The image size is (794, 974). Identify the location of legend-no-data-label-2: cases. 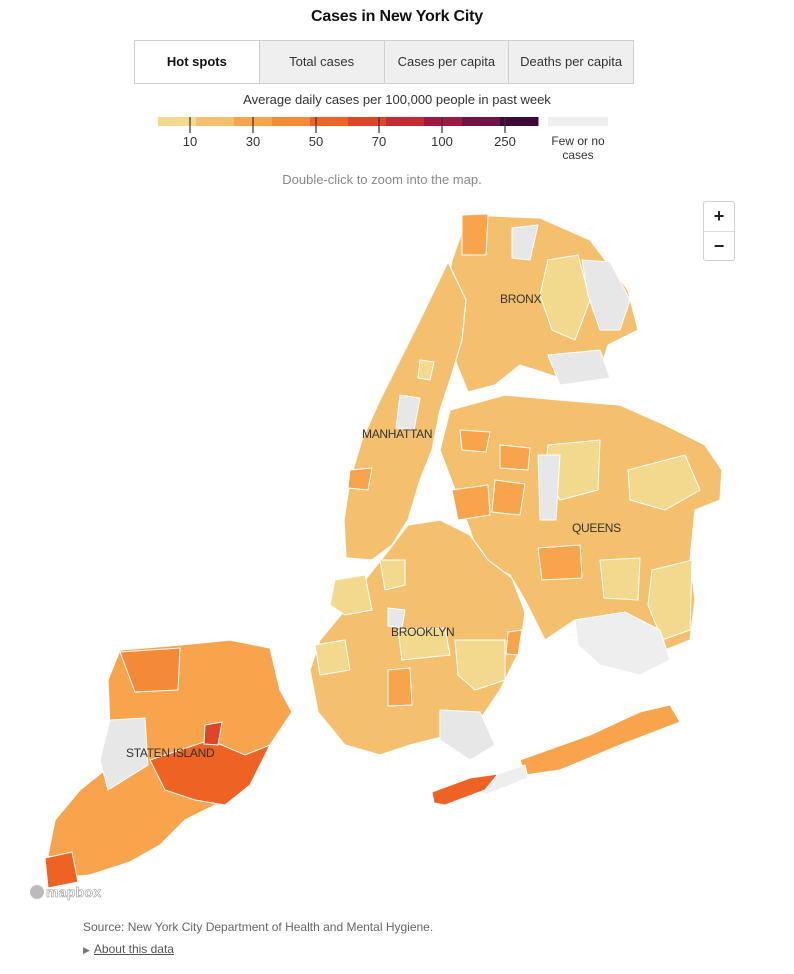
(577, 155).